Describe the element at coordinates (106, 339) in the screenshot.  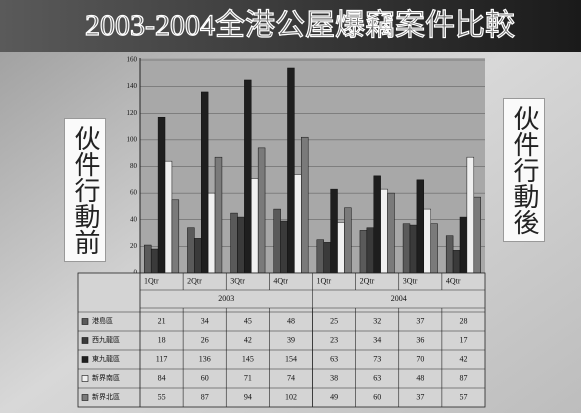
I see `legend-label: 西九龍區` at that location.